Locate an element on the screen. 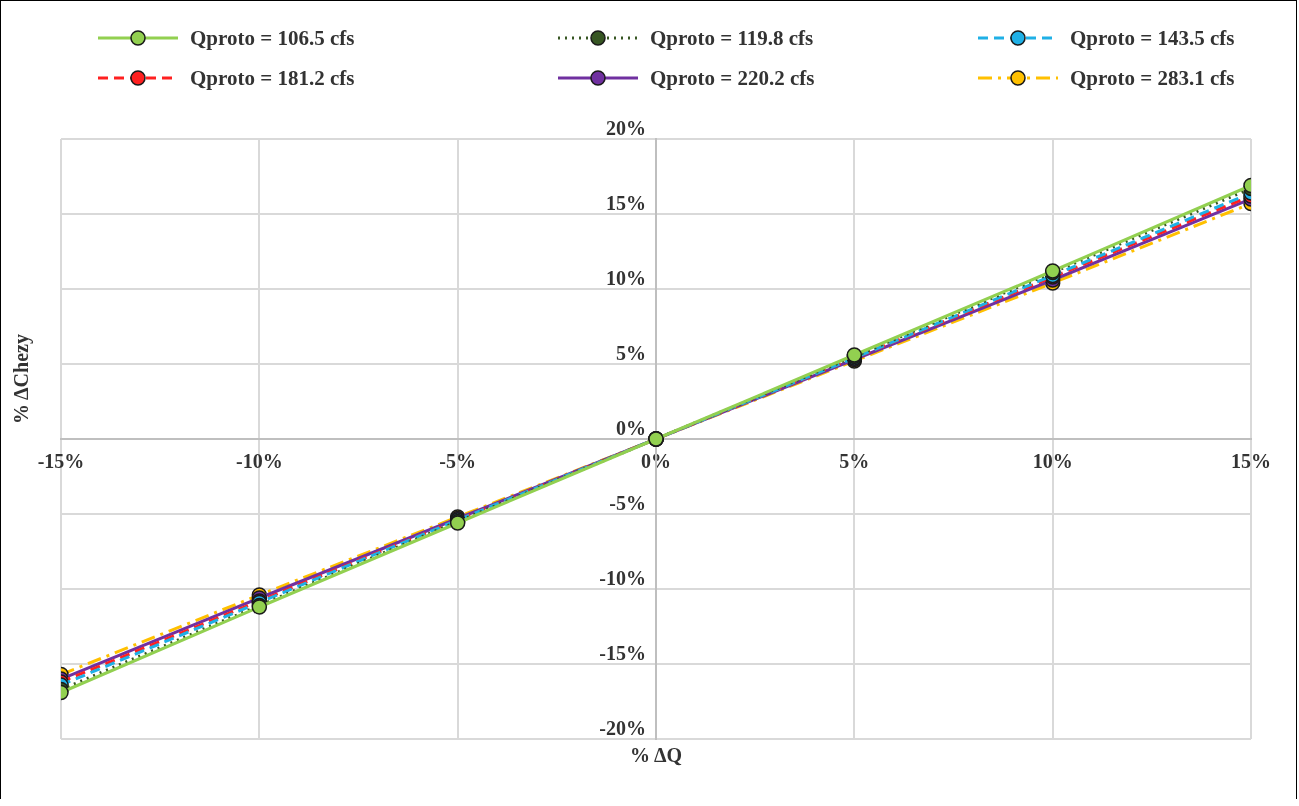 The width and height of the screenshot is (1299, 806). y-tick-label: 0% is located at coordinates (631, 428).